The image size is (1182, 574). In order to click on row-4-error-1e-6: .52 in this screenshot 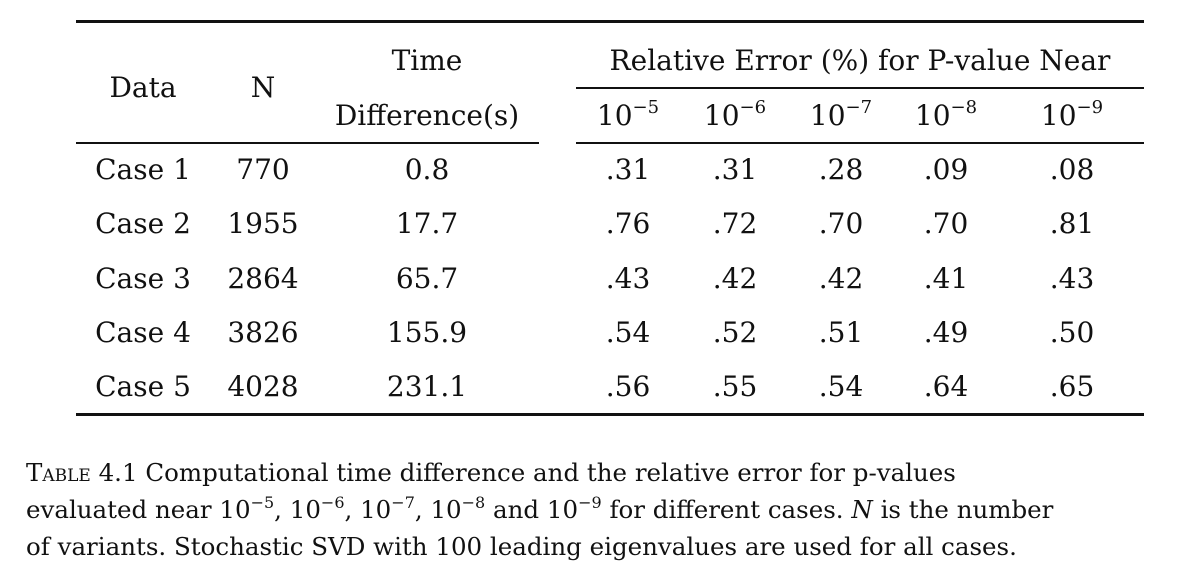, I will do `click(735, 332)`.